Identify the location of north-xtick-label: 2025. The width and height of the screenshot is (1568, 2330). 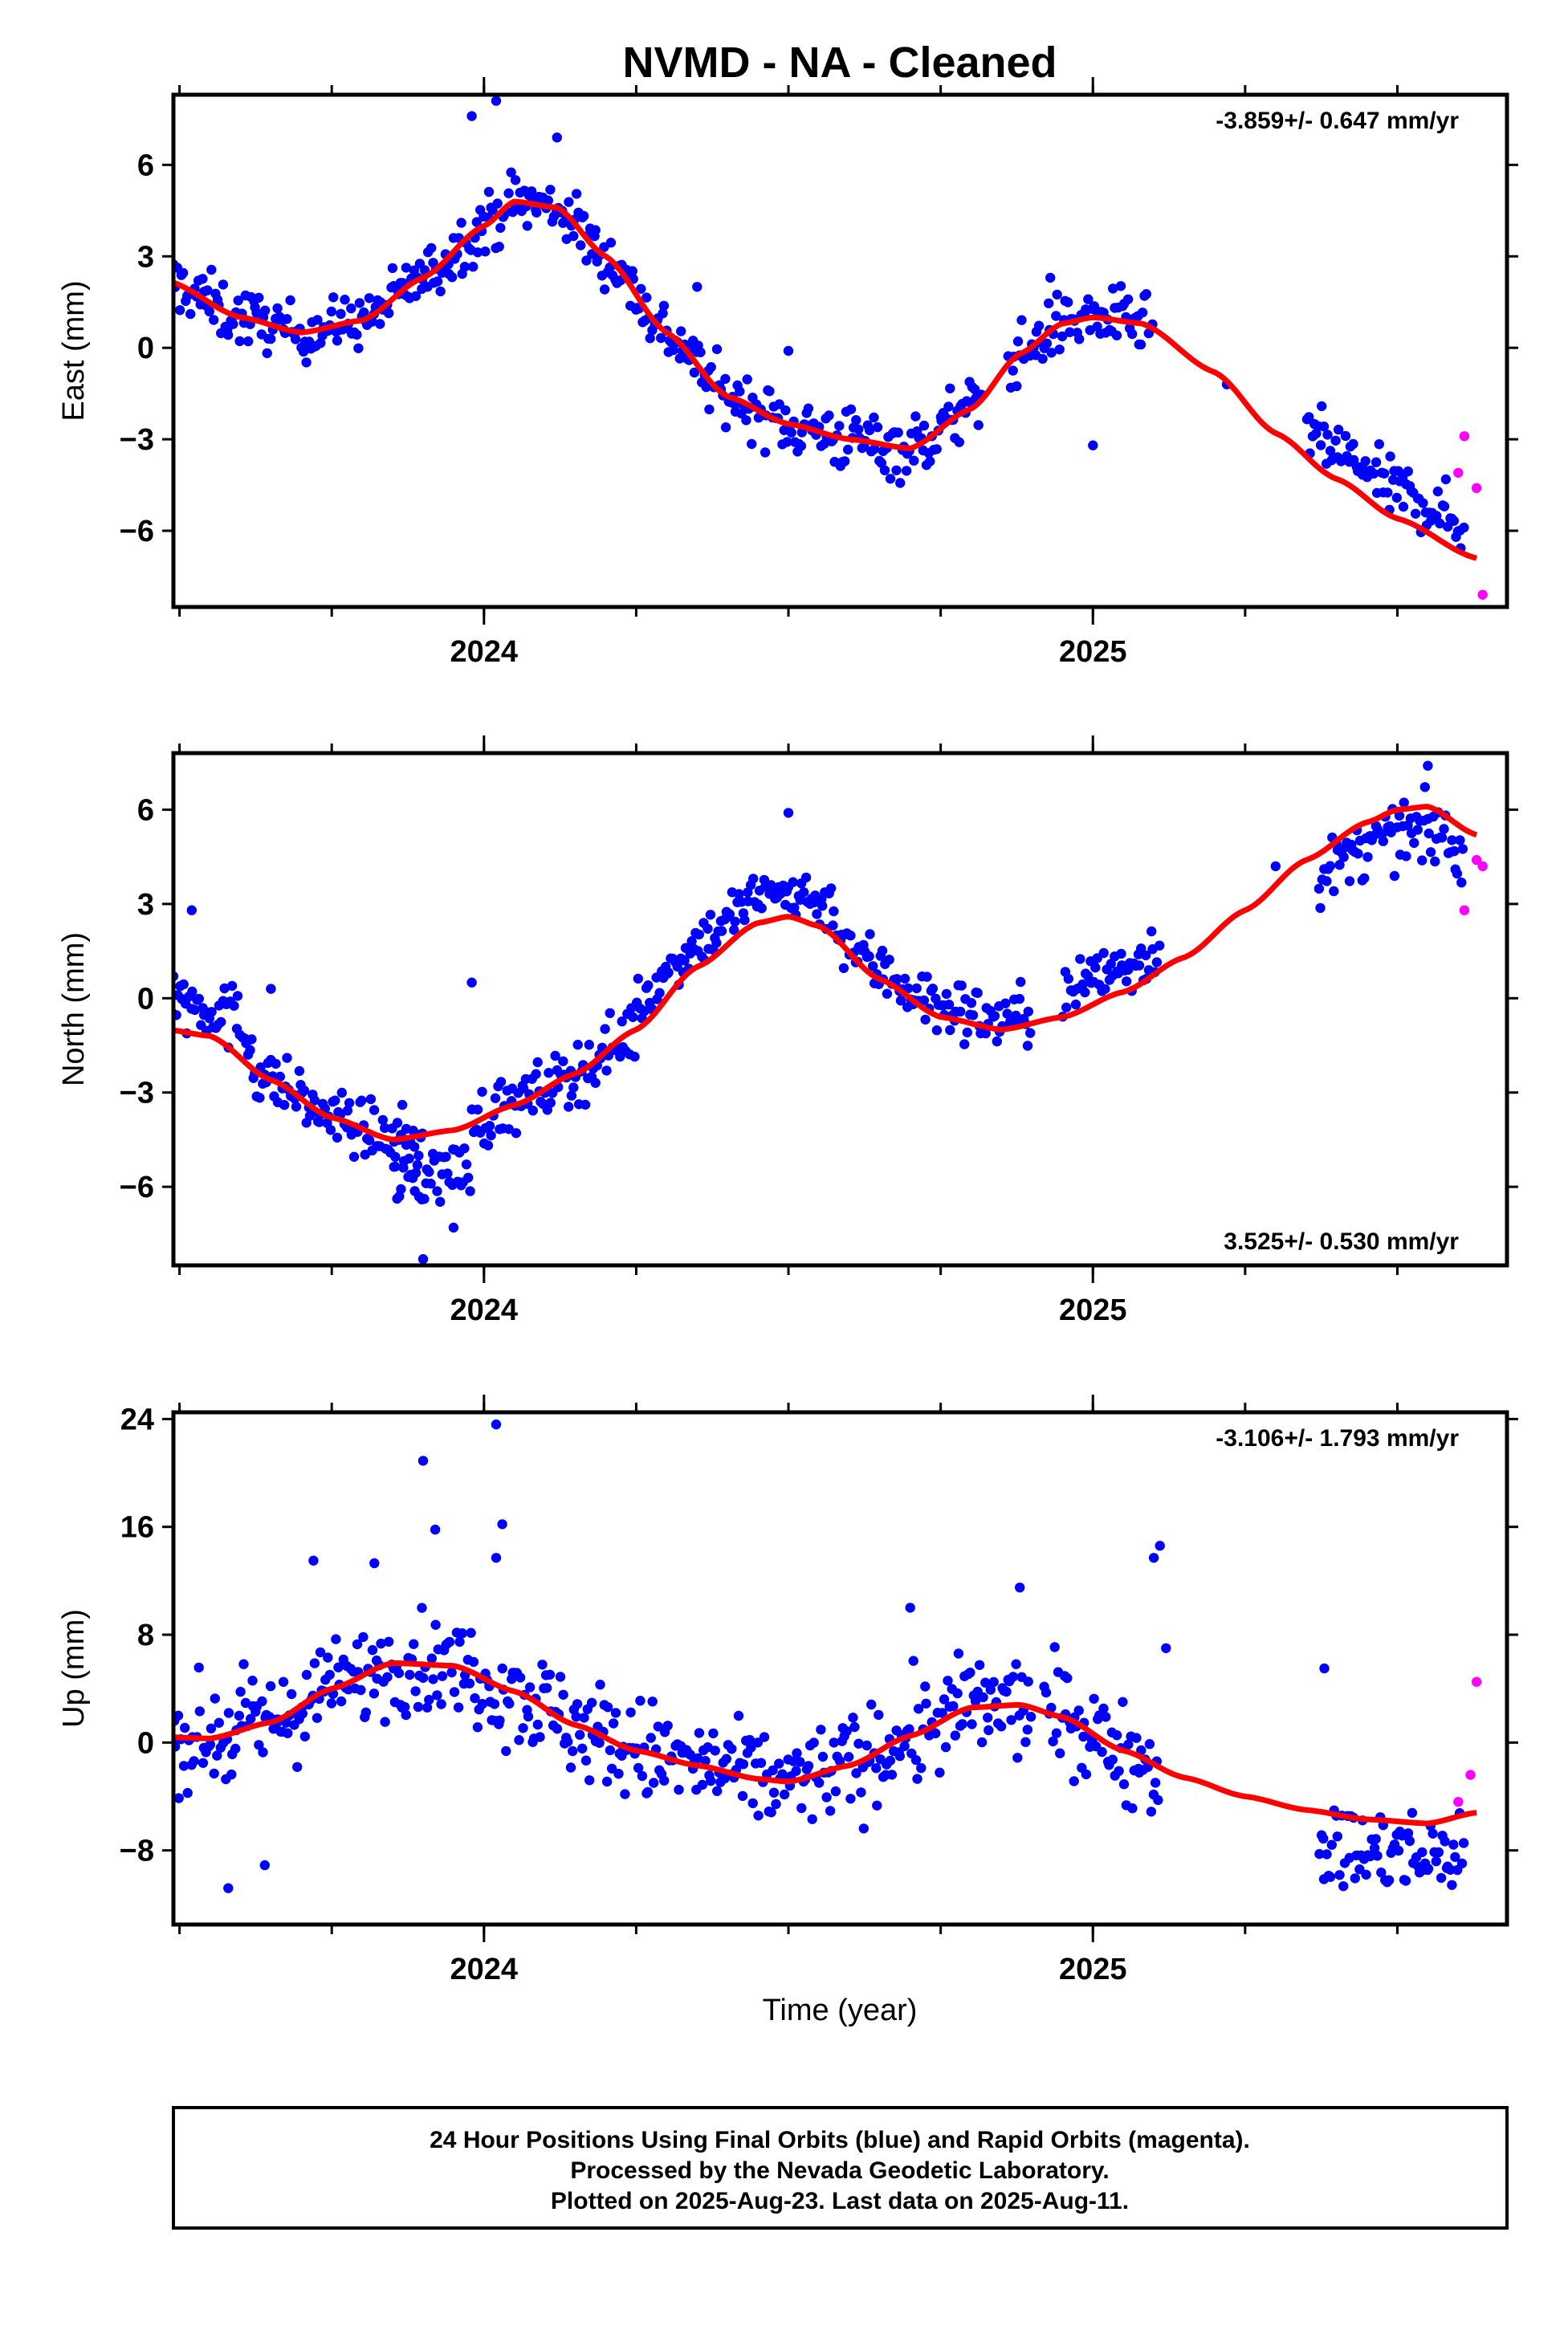
(1093, 1310).